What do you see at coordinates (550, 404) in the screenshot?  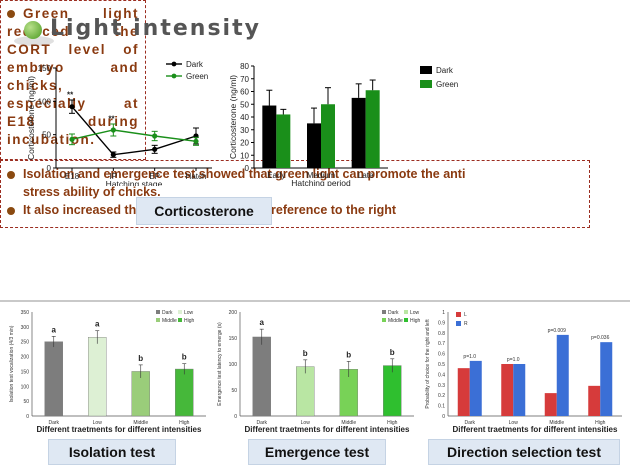 I see `bar-l` at bounding box center [550, 404].